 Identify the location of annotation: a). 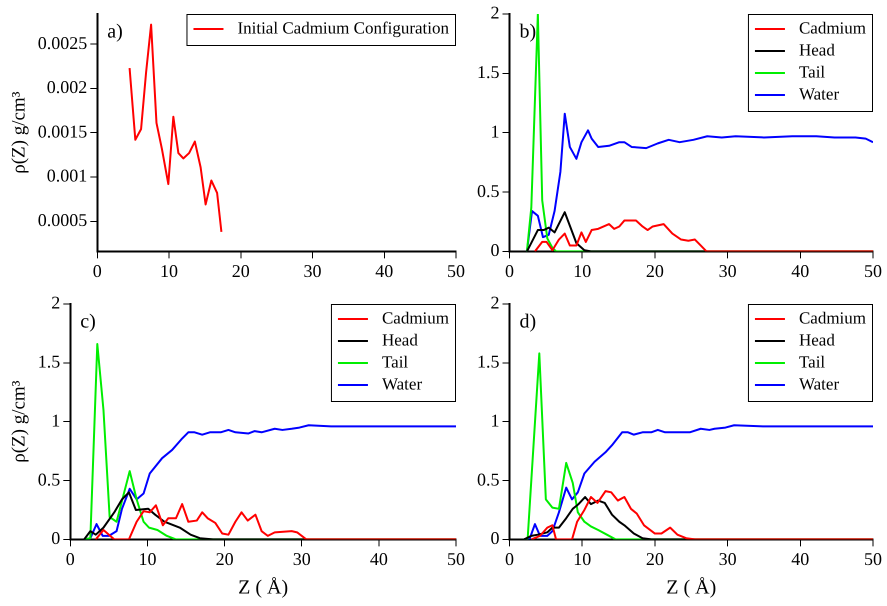
(115, 31).